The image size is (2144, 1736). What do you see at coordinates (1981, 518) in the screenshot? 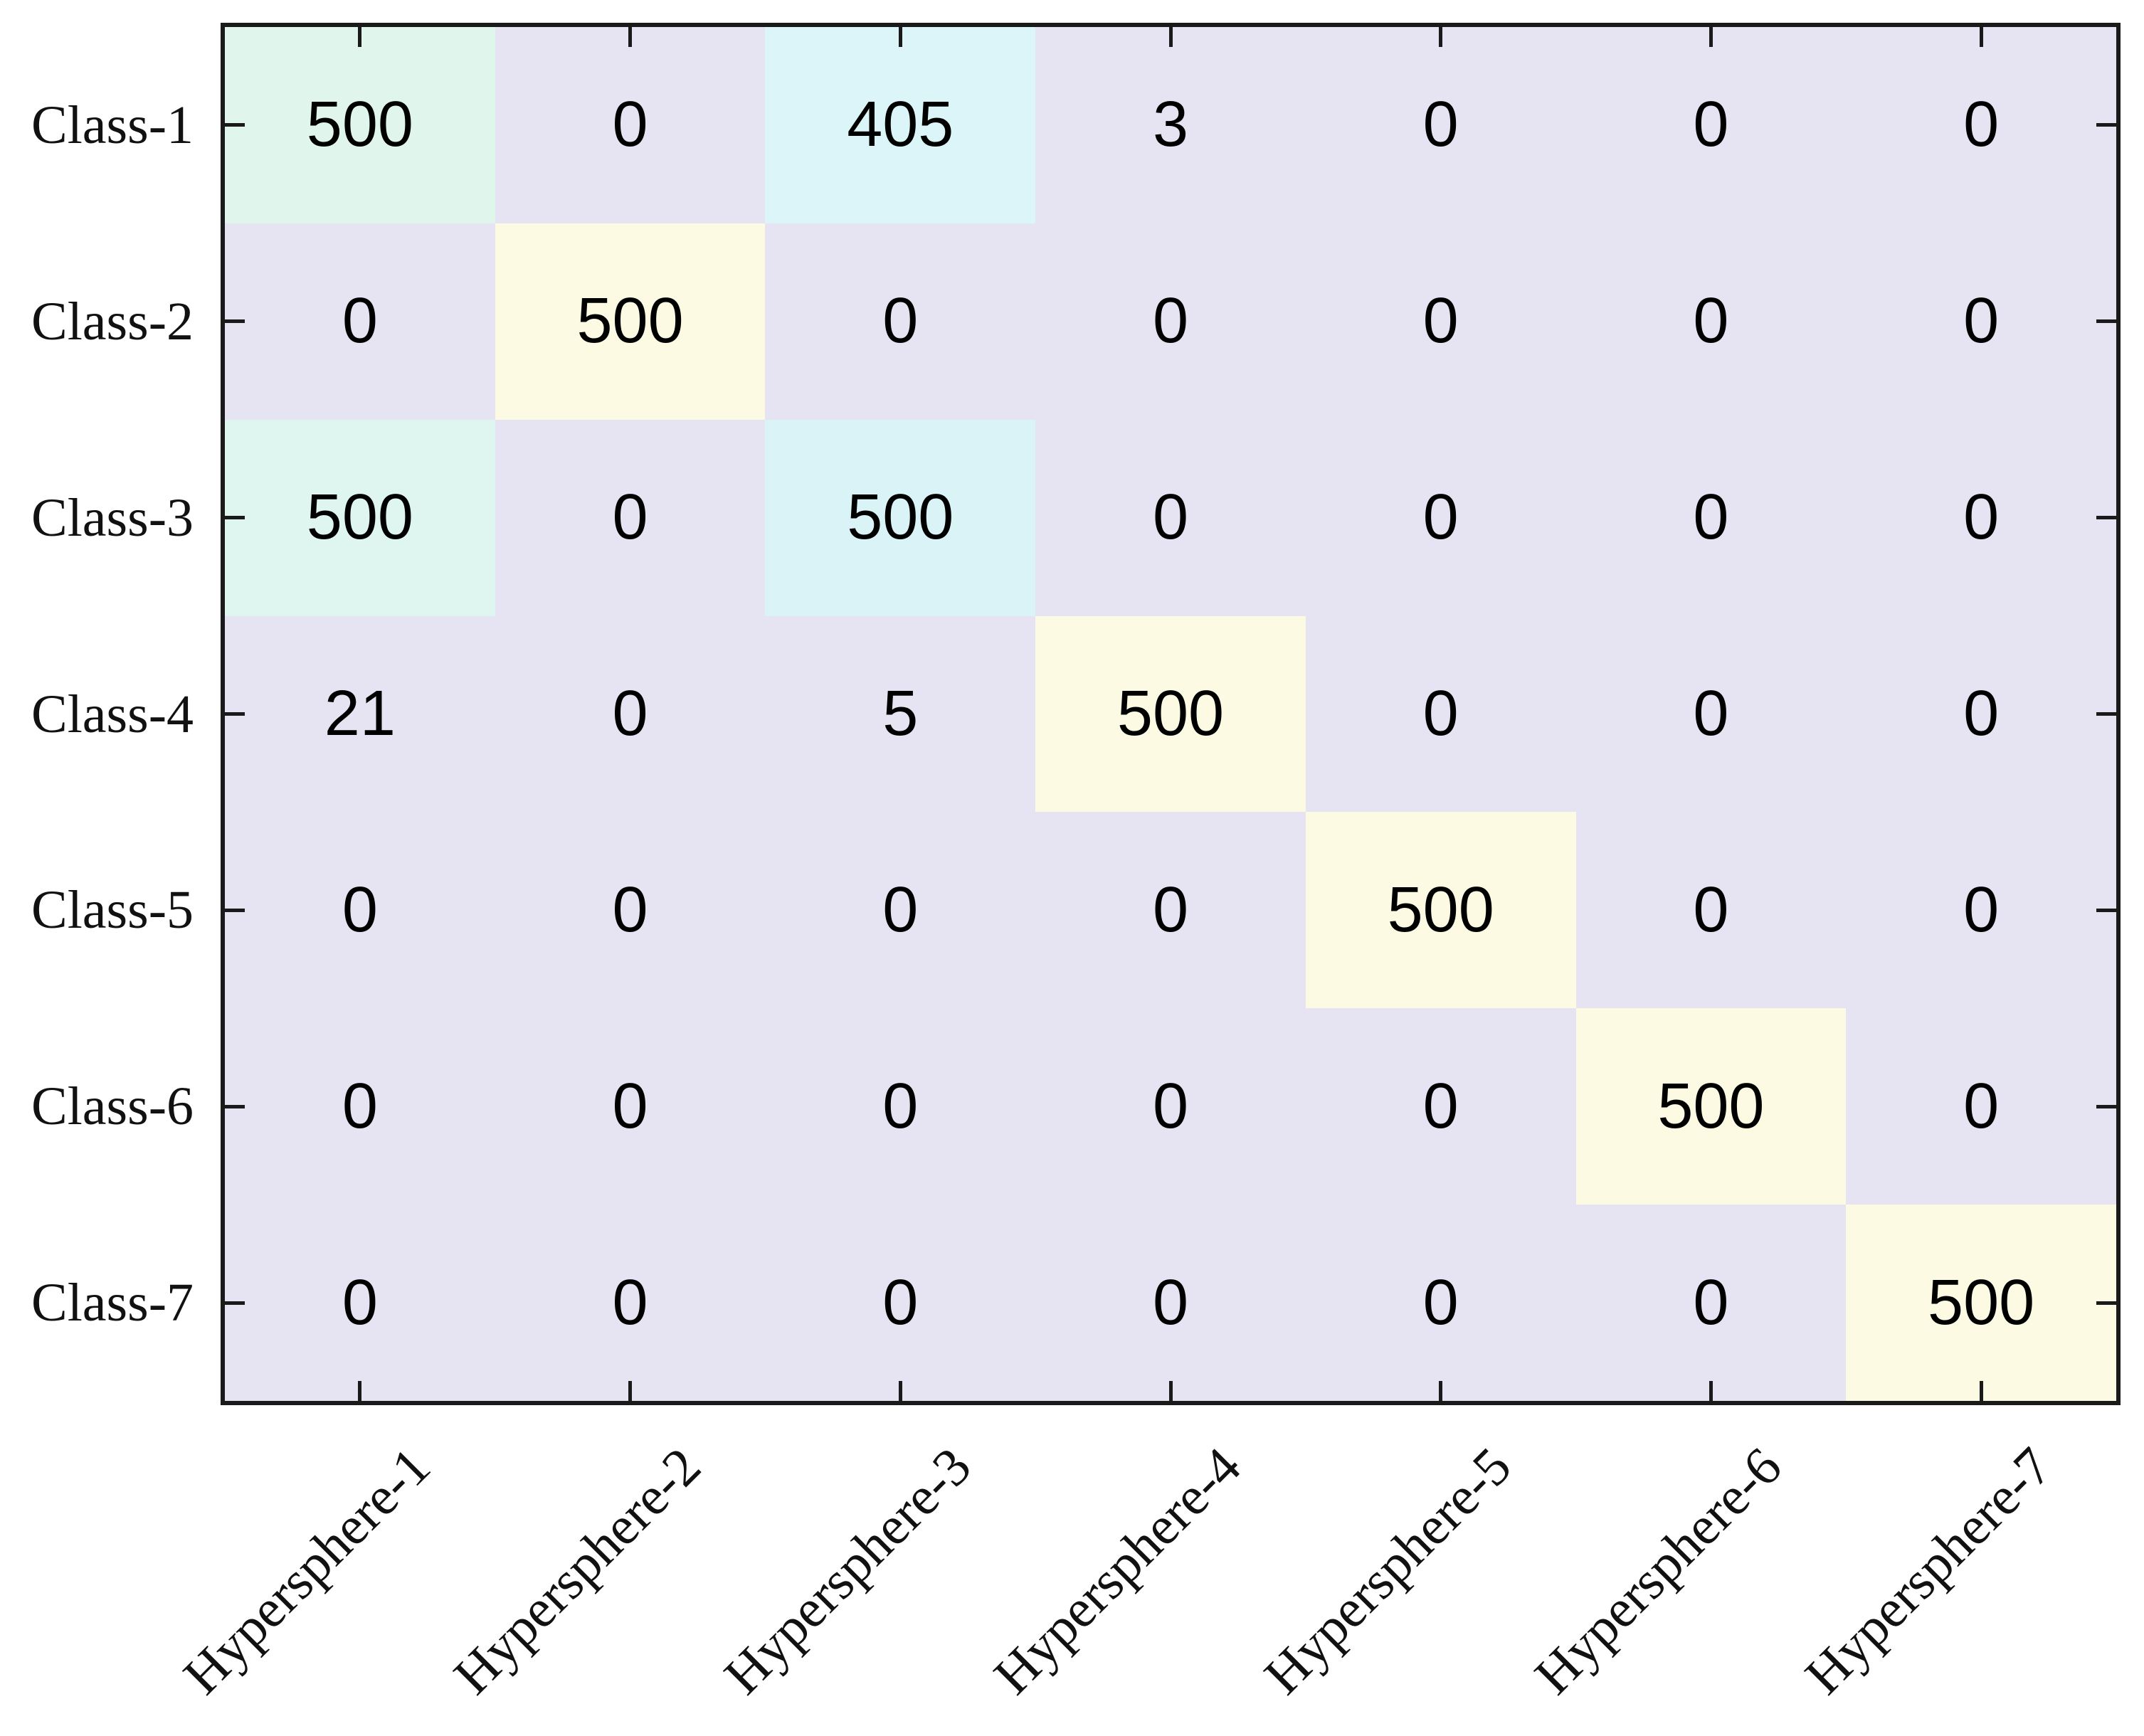
I see `heatmap-cell-r3c7: 0` at bounding box center [1981, 518].